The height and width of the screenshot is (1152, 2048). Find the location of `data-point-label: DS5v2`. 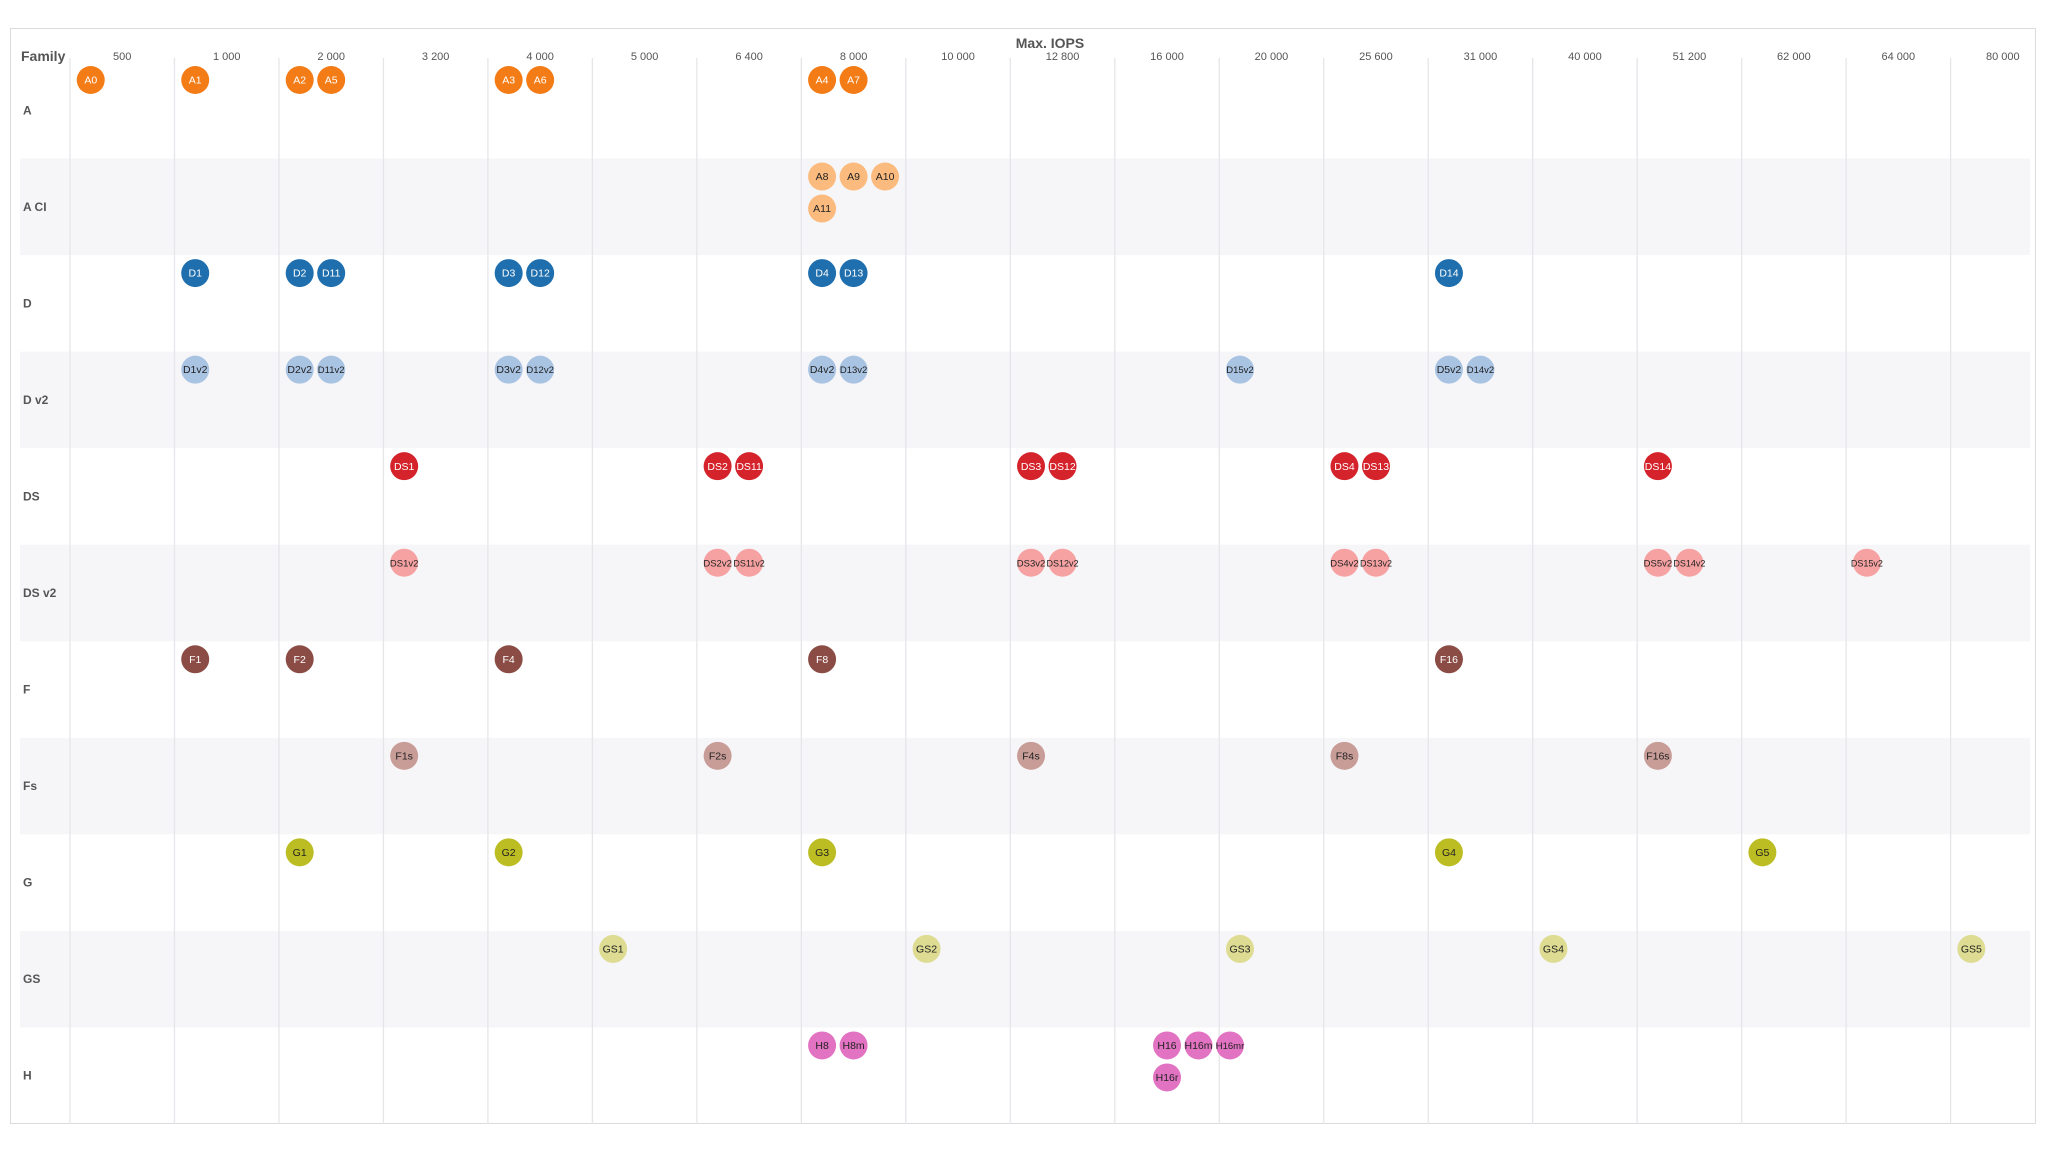

data-point-label: DS5v2 is located at coordinates (1658, 563).